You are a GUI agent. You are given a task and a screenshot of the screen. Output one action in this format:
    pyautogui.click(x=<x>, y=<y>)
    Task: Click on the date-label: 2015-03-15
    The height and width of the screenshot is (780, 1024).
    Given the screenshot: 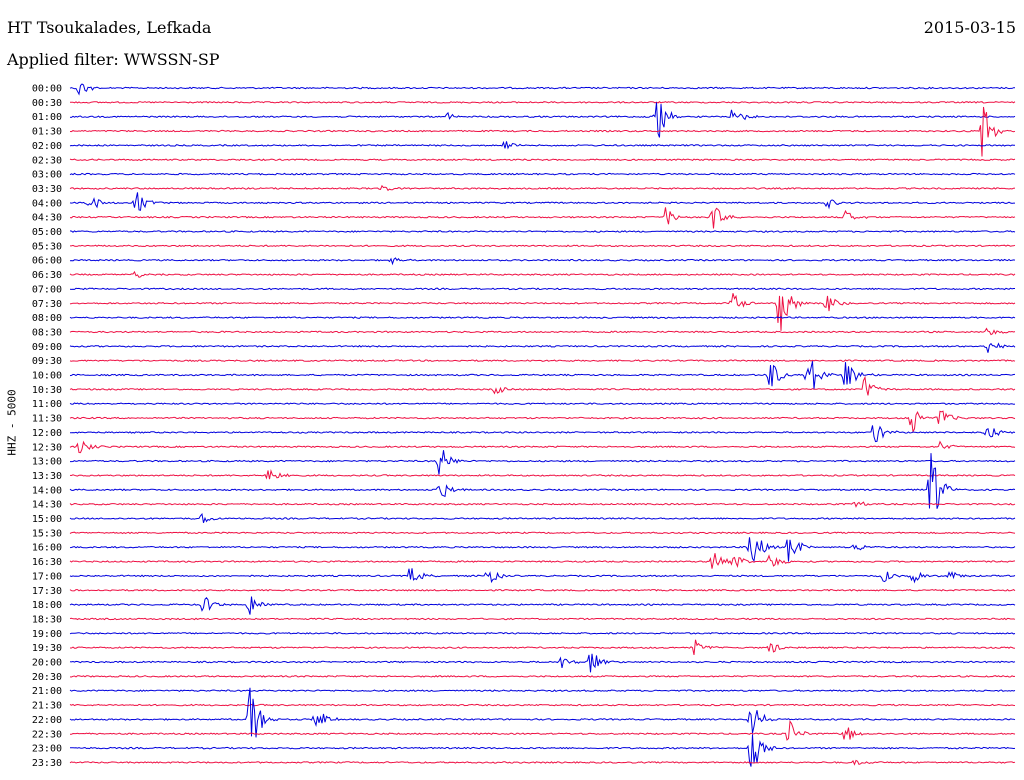 What is the action you would take?
    pyautogui.click(x=969, y=27)
    